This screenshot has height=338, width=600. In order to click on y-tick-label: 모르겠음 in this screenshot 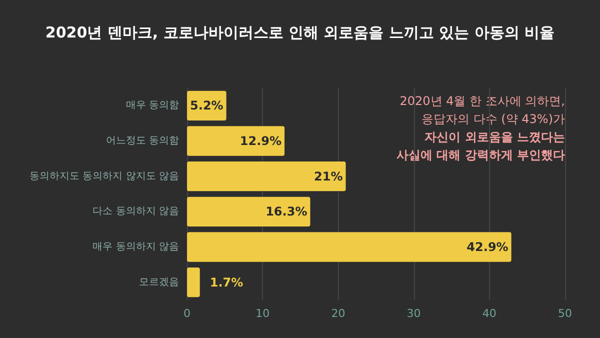, I will do `click(159, 282)`.